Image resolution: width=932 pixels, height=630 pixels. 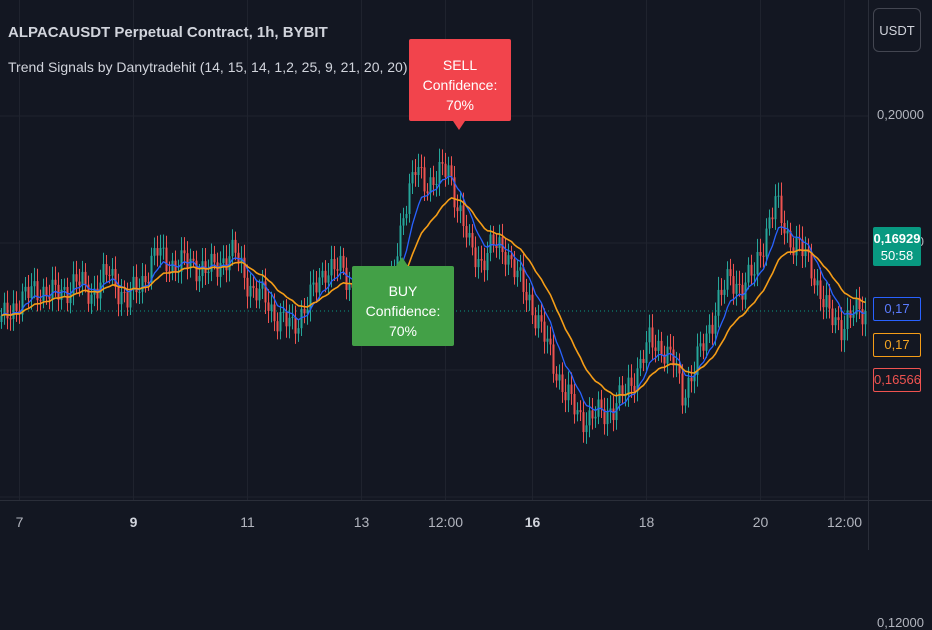 I want to click on time-tick-label: 16, so click(x=532, y=522).